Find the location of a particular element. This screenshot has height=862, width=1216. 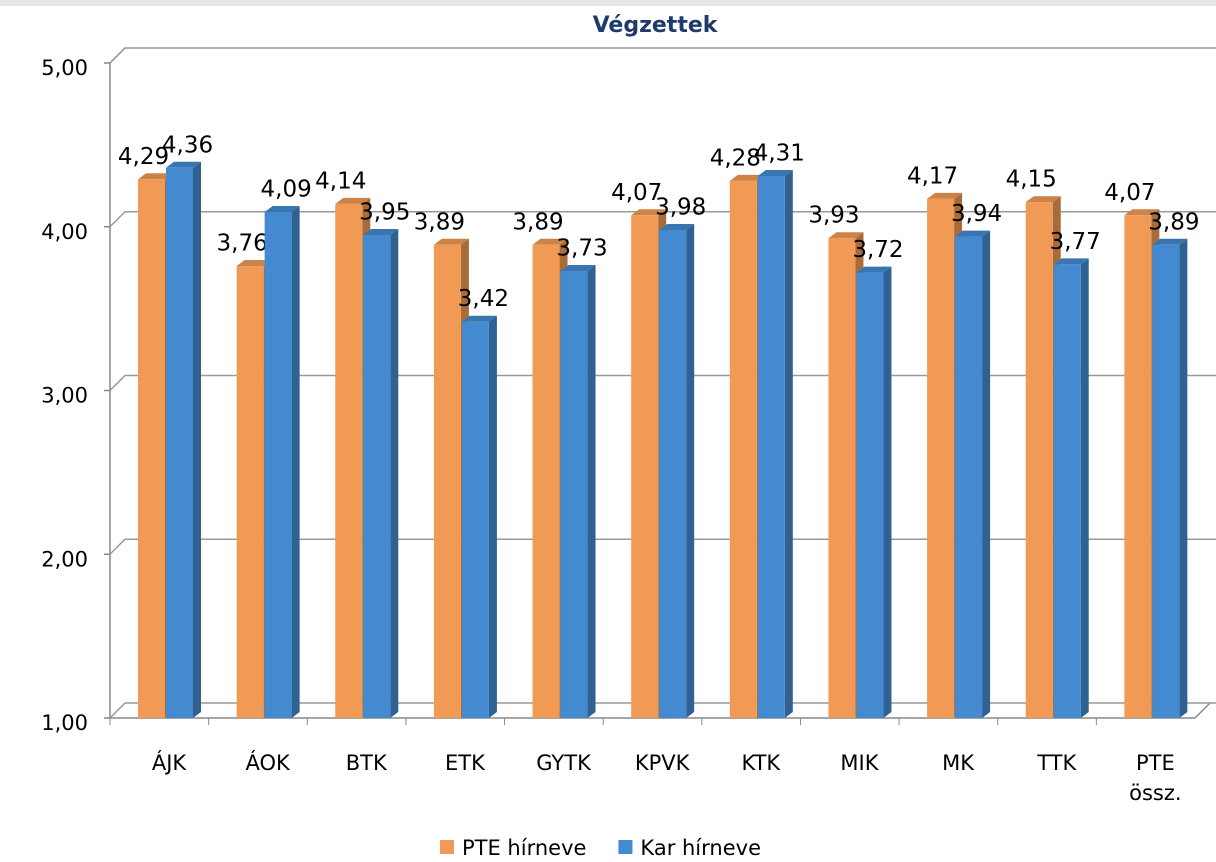

value-label: 4,17 is located at coordinates (932, 176).